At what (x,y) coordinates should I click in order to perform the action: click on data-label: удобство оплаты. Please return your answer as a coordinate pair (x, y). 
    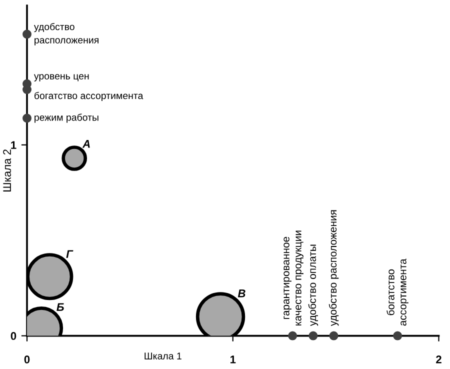
    Looking at the image, I should click on (313, 285).